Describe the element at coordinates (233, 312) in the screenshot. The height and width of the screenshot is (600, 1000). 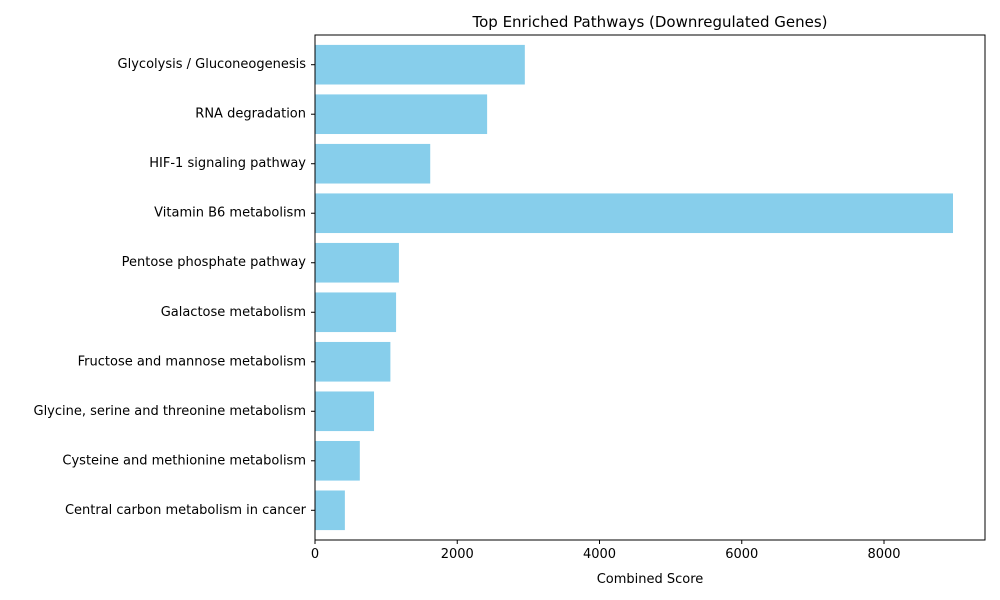
I see `y-tick-label: Galactose metabolism` at that location.